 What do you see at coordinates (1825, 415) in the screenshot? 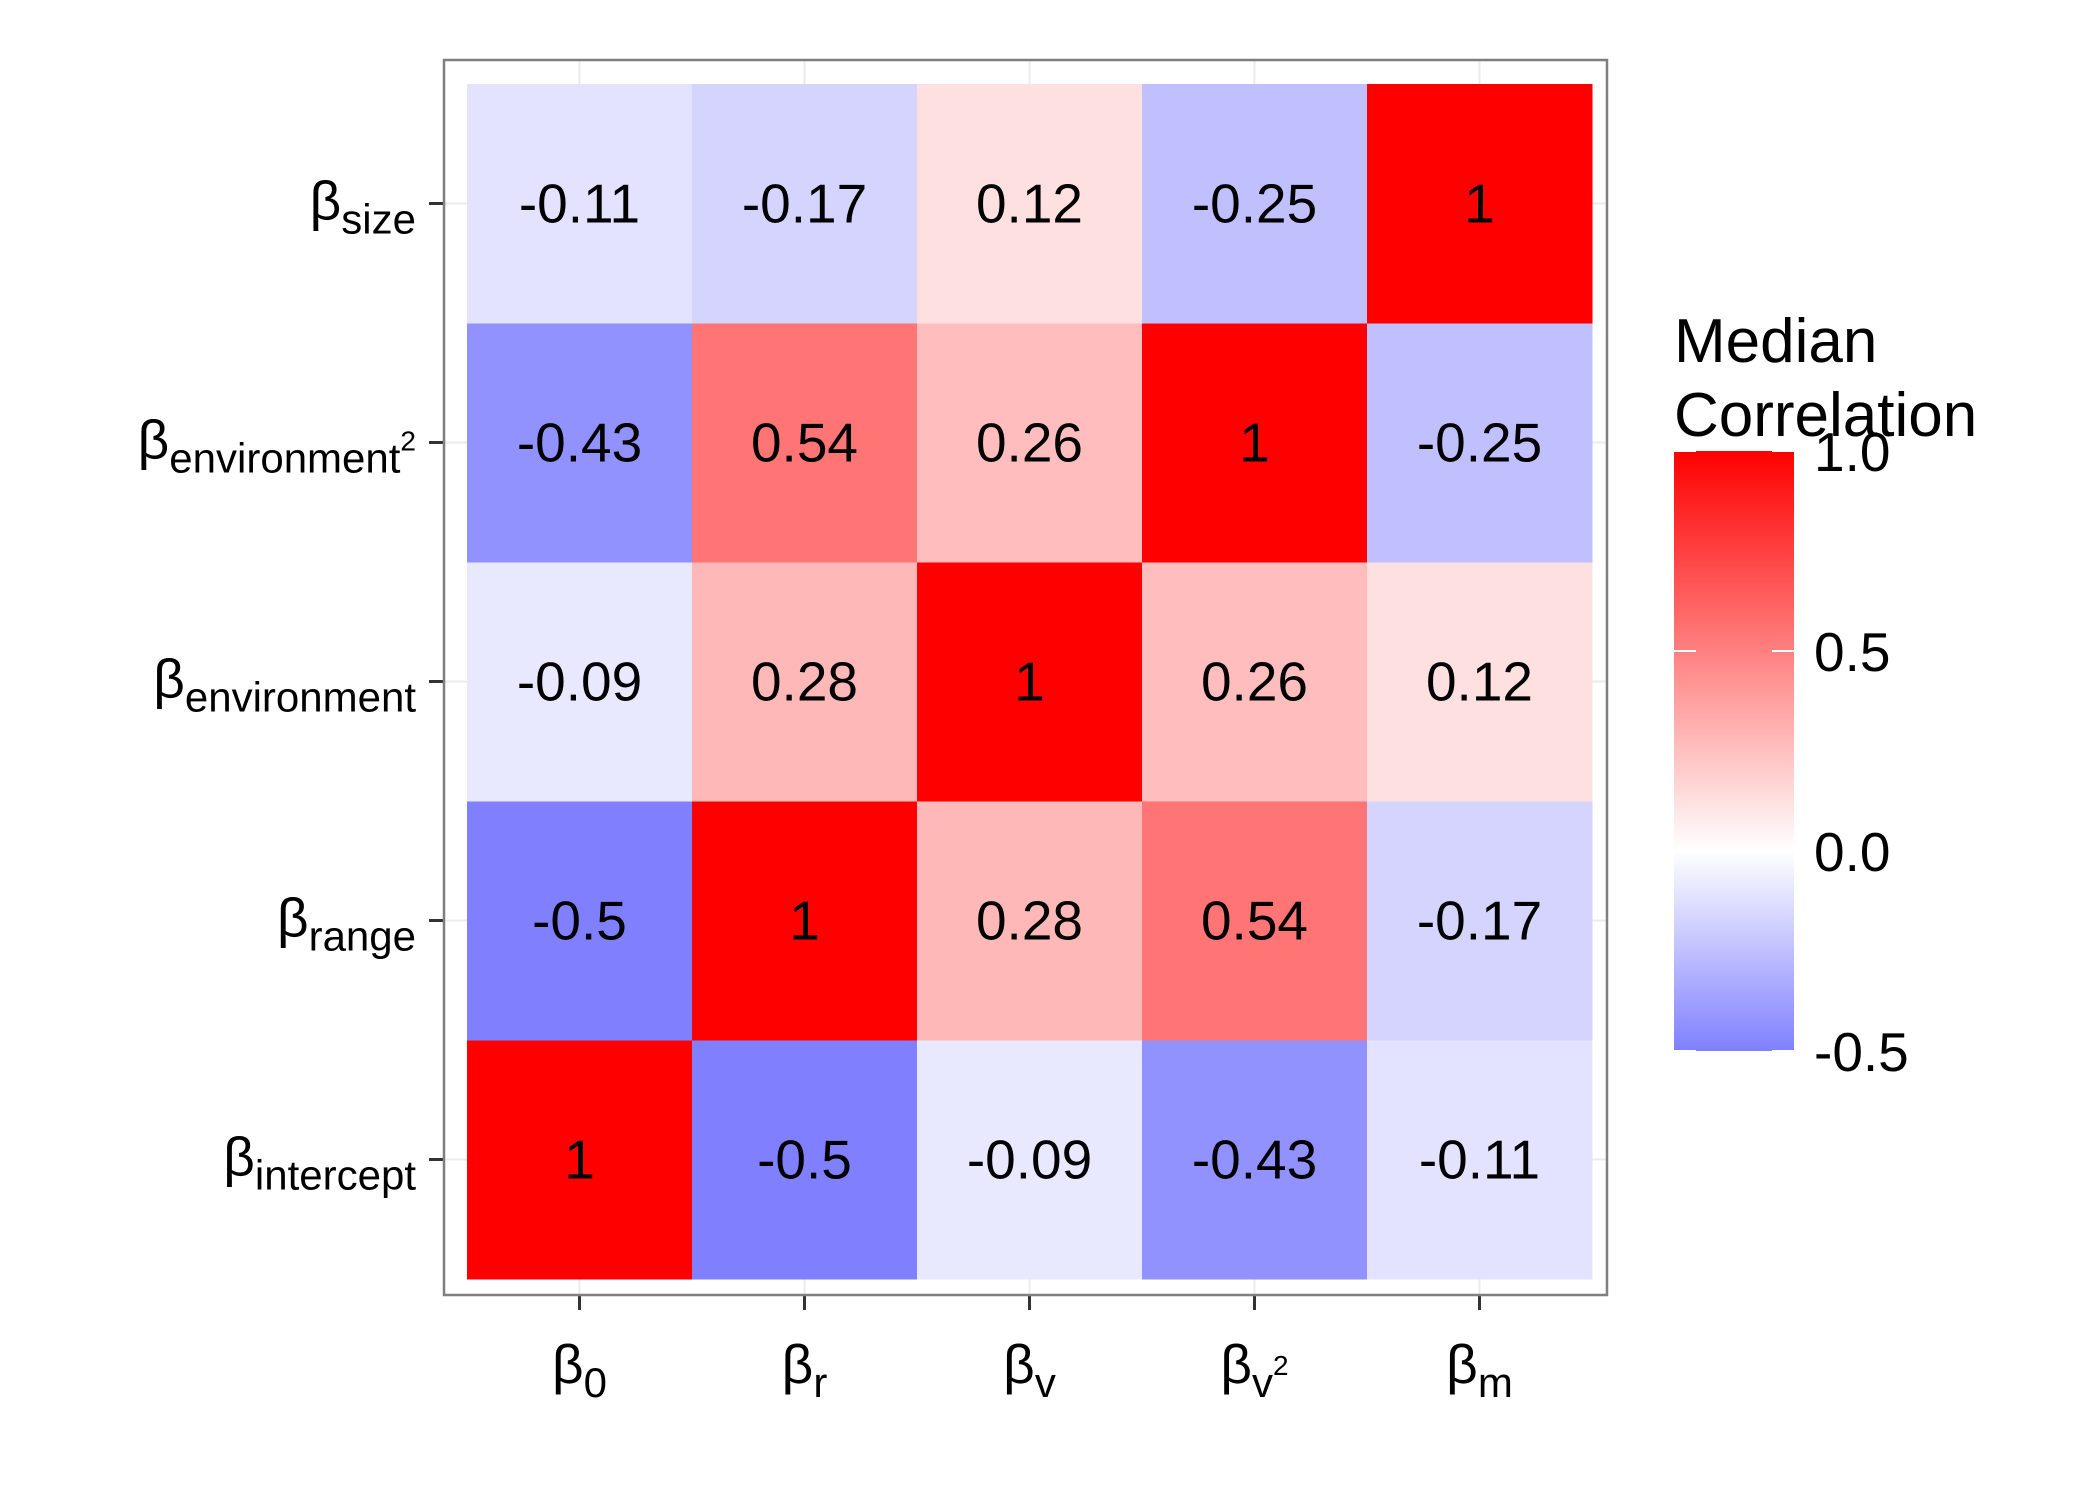
I see `legend-title-line: Correlation` at bounding box center [1825, 415].